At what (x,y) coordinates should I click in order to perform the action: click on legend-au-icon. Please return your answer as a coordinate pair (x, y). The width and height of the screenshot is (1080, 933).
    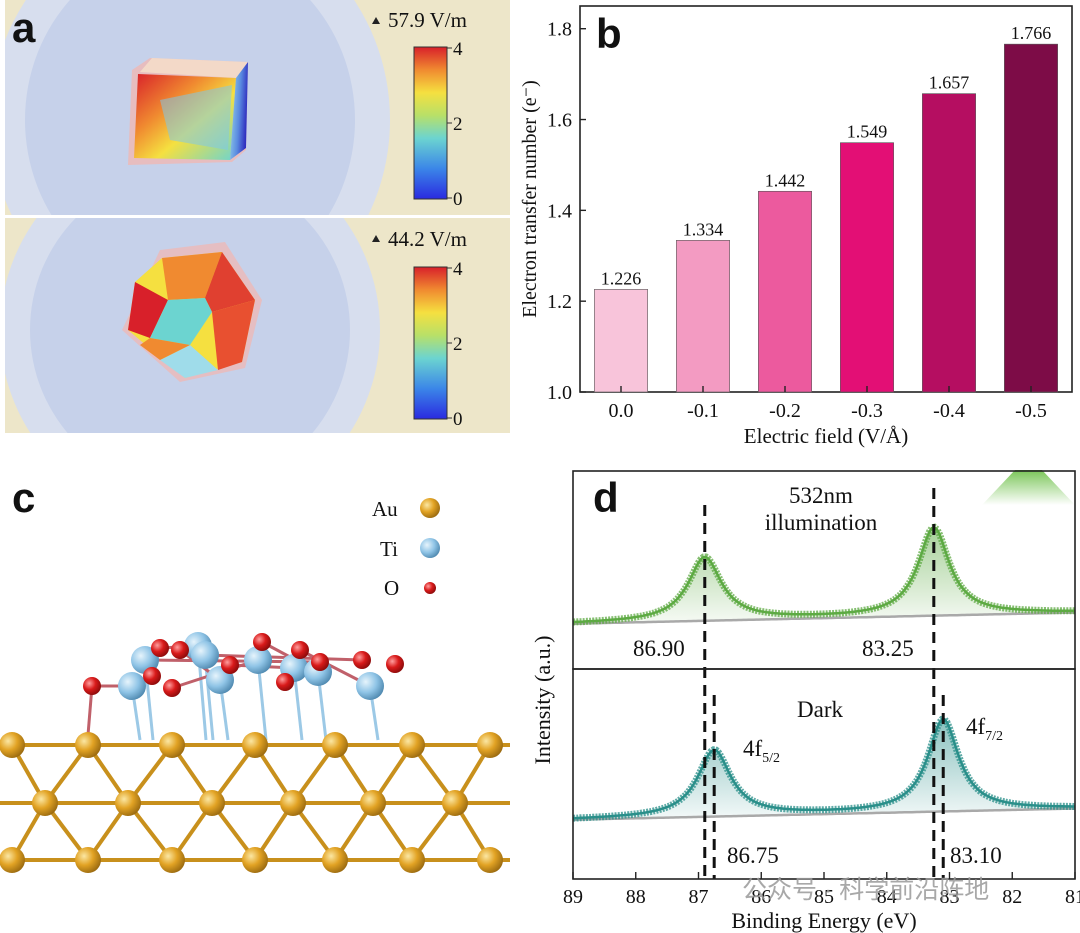
    Looking at the image, I should click on (430, 508).